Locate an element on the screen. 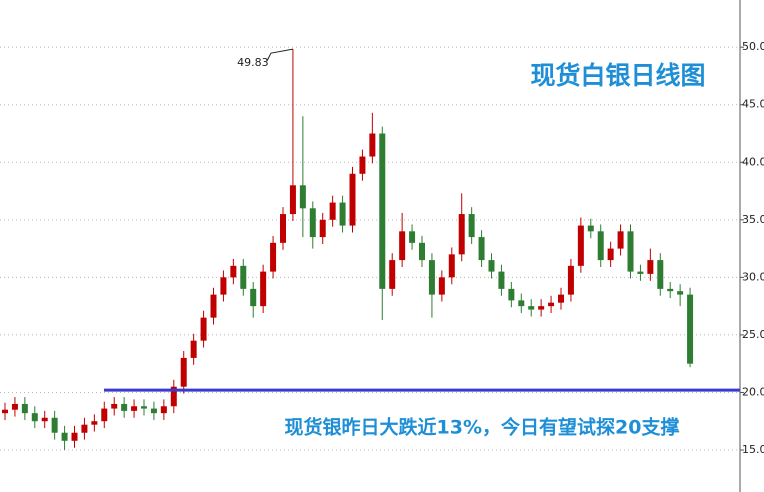 The height and width of the screenshot is (492, 764). y-tick-label: 35.0 is located at coordinates (753, 219).